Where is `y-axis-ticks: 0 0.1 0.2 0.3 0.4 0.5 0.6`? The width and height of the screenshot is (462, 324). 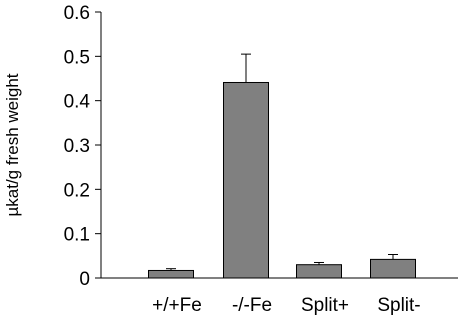 y-axis-ticks: 0 0.1 0.2 0.3 0.4 0.5 0.6 is located at coordinates (82, 146).